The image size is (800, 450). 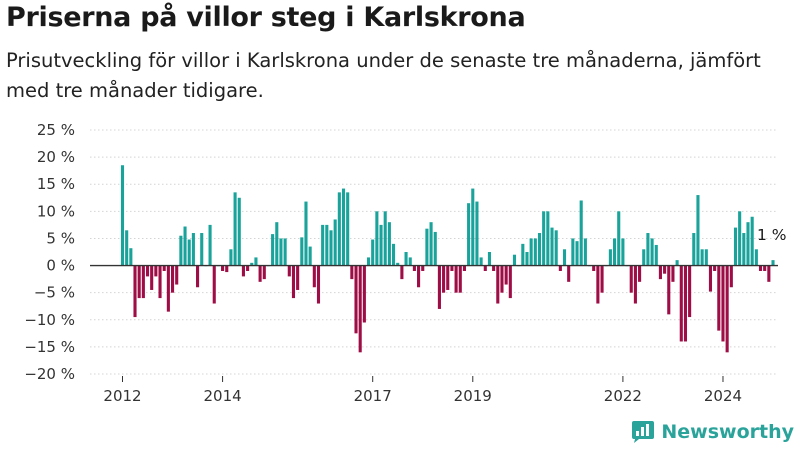 I want to click on y-tick-label: −5 %, so click(x=54, y=293).